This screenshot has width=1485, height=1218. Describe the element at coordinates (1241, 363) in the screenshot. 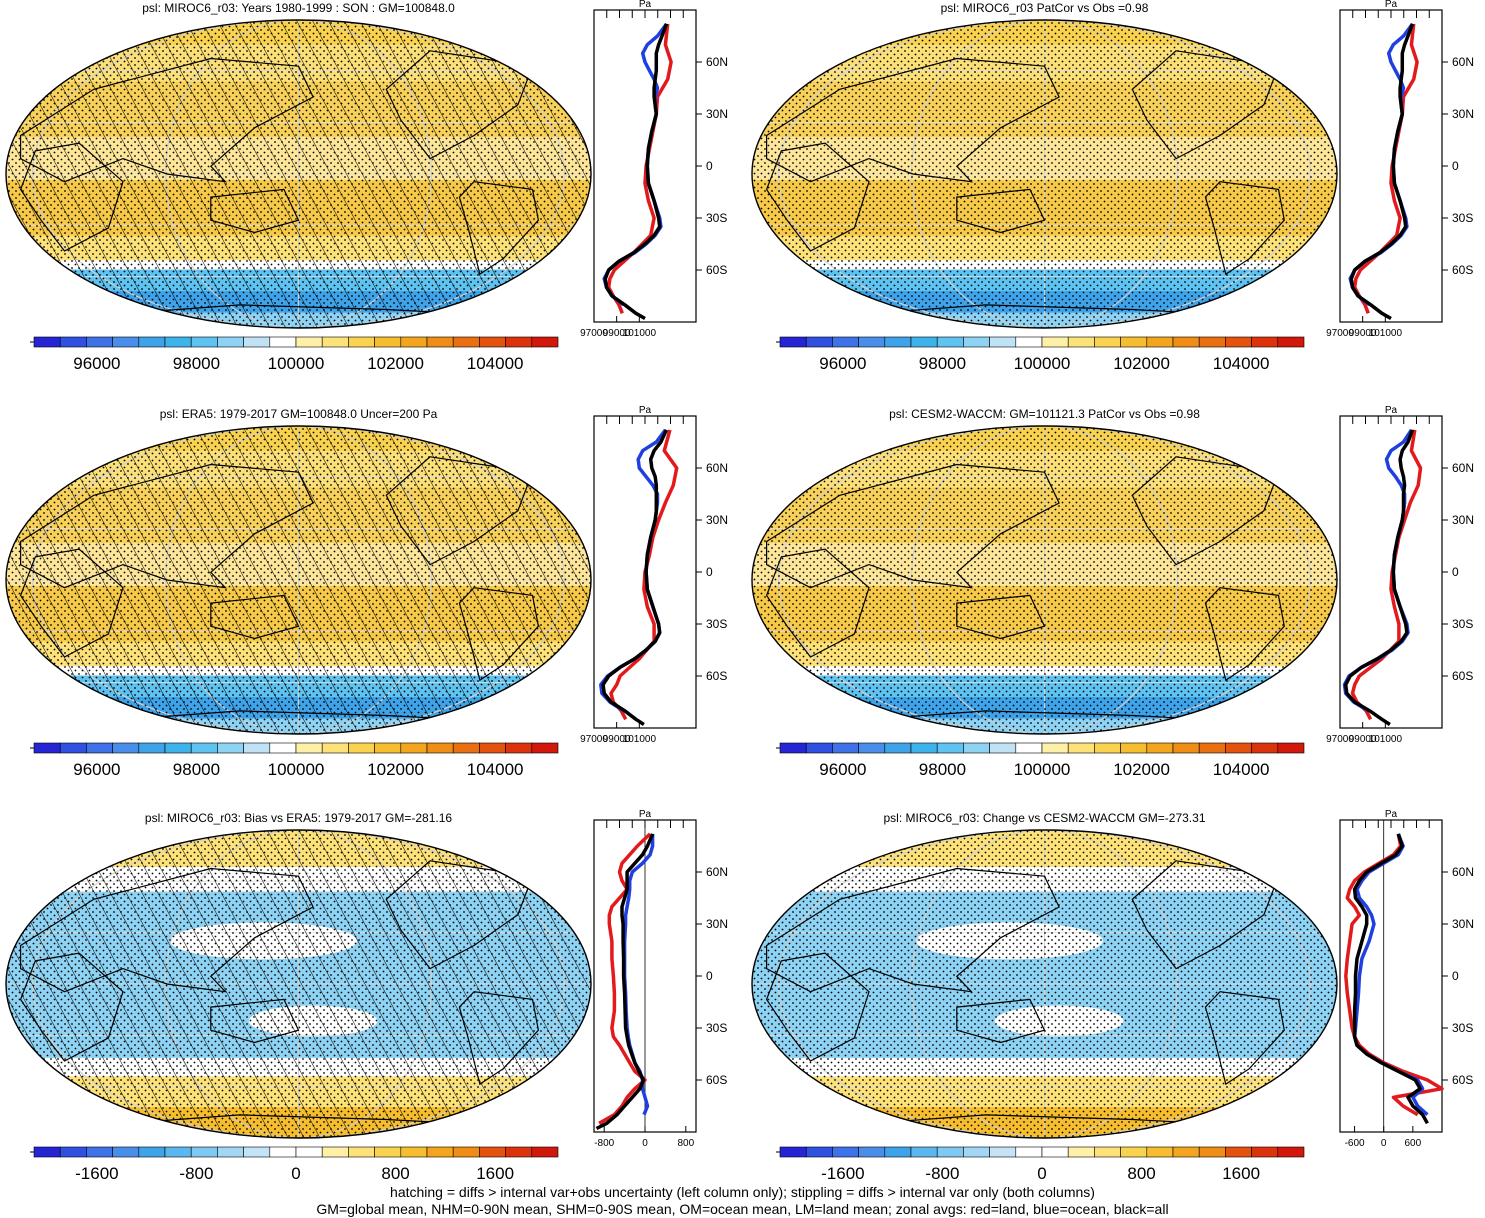

I see `colorbar-tick-label: 104000` at that location.